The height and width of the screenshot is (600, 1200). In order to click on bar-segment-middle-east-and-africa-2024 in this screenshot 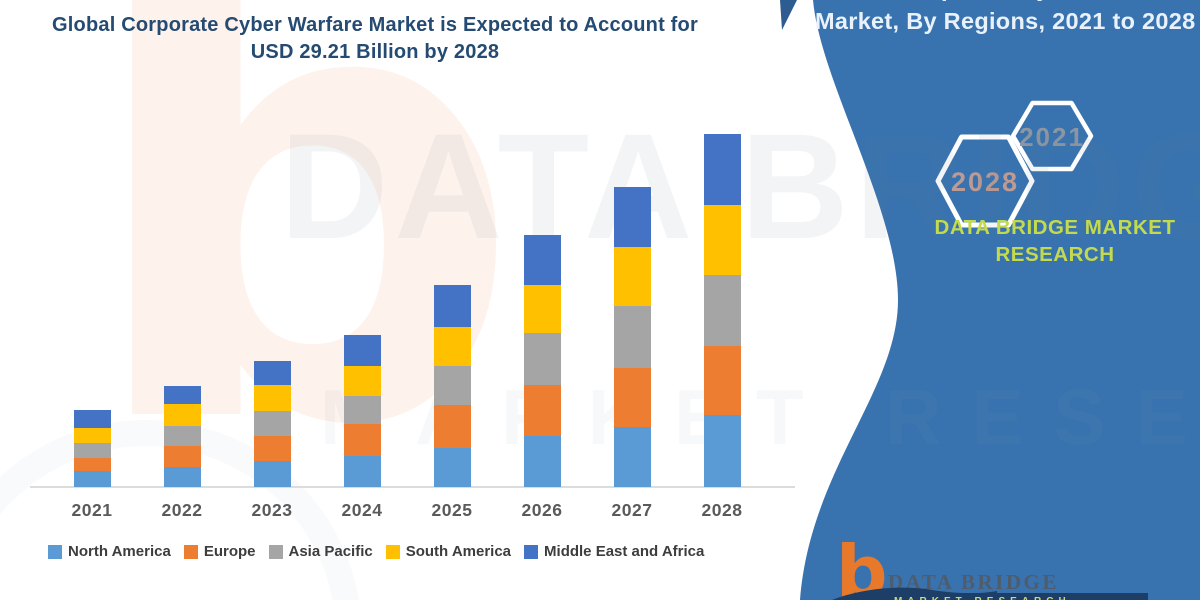, I will do `click(362, 350)`.